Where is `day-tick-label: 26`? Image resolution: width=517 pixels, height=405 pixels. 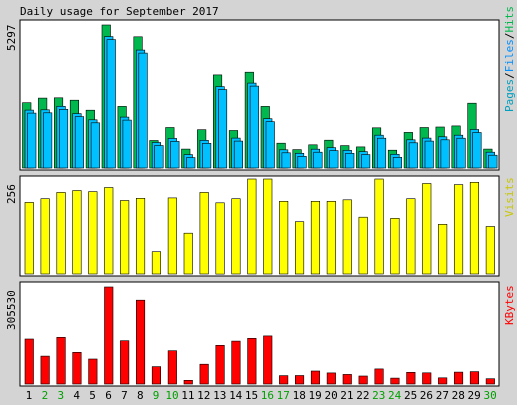
day-tick-label: 26 is located at coordinates (426, 395).